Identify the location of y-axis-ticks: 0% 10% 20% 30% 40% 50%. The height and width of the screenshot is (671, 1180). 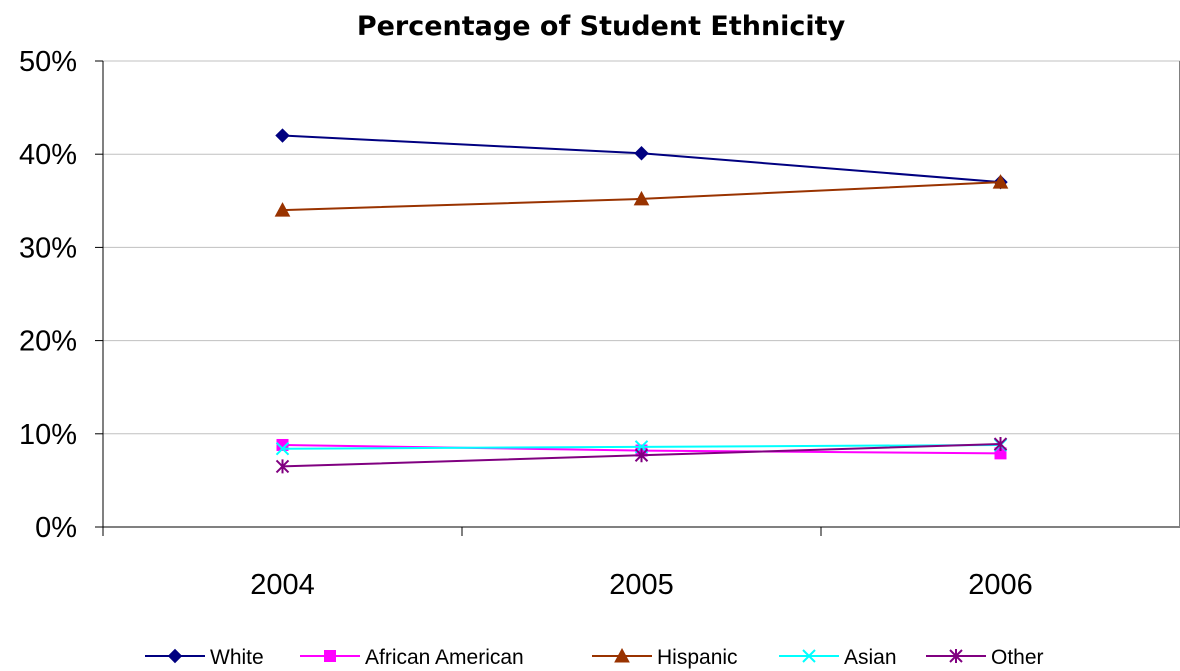
(61, 295).